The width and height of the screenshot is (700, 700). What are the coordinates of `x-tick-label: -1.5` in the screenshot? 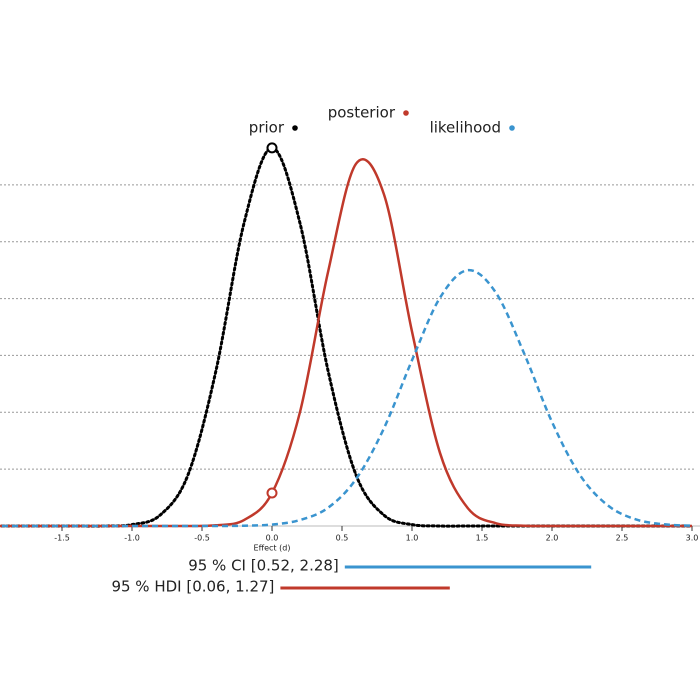 It's located at (62, 538).